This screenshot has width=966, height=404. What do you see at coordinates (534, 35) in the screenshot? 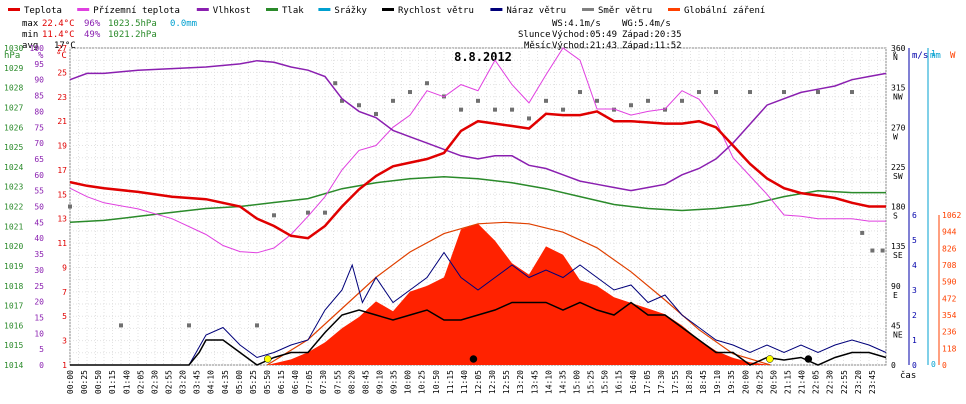
I see `info-slunce-label: Slunce` at bounding box center [534, 35].